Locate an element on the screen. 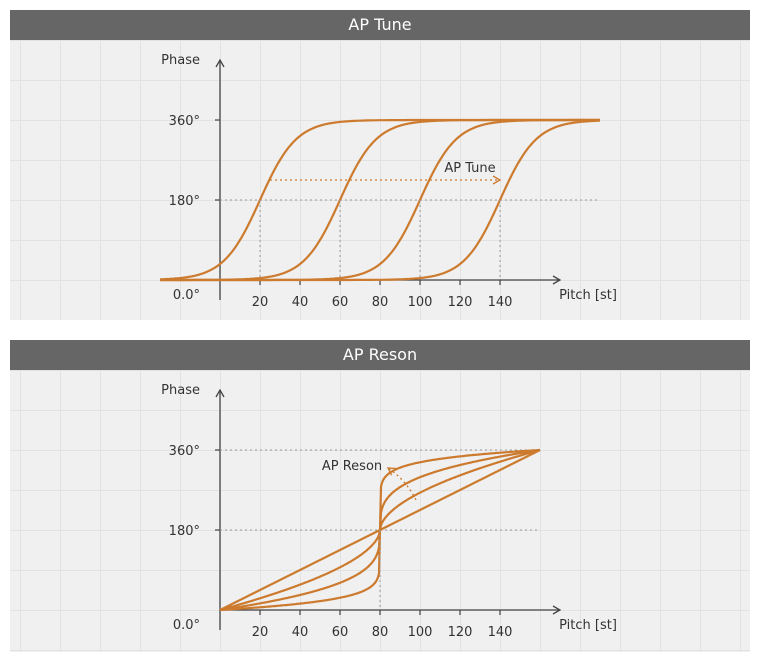  ap-tune-y-axis-label: Phase is located at coordinates (180, 60).